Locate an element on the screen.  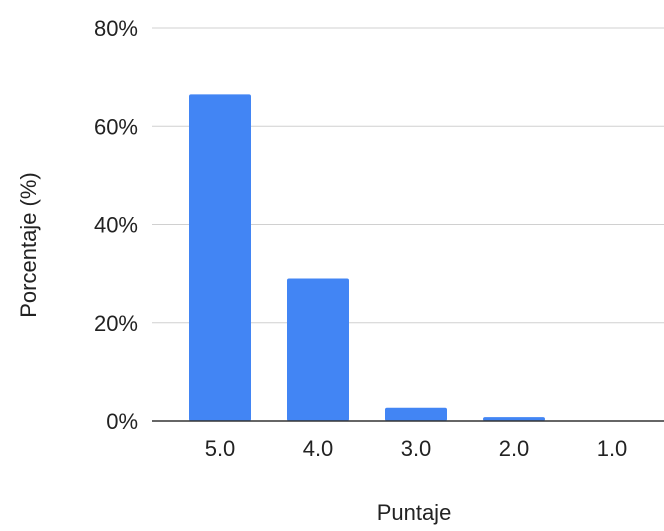
x-tick-label: 4.0 is located at coordinates (318, 448).